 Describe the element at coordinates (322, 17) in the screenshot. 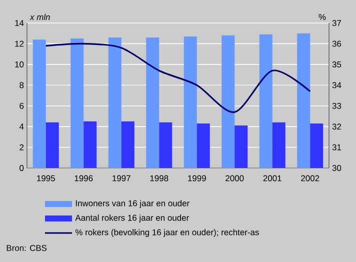

I see `y2-axis-title: %` at that location.